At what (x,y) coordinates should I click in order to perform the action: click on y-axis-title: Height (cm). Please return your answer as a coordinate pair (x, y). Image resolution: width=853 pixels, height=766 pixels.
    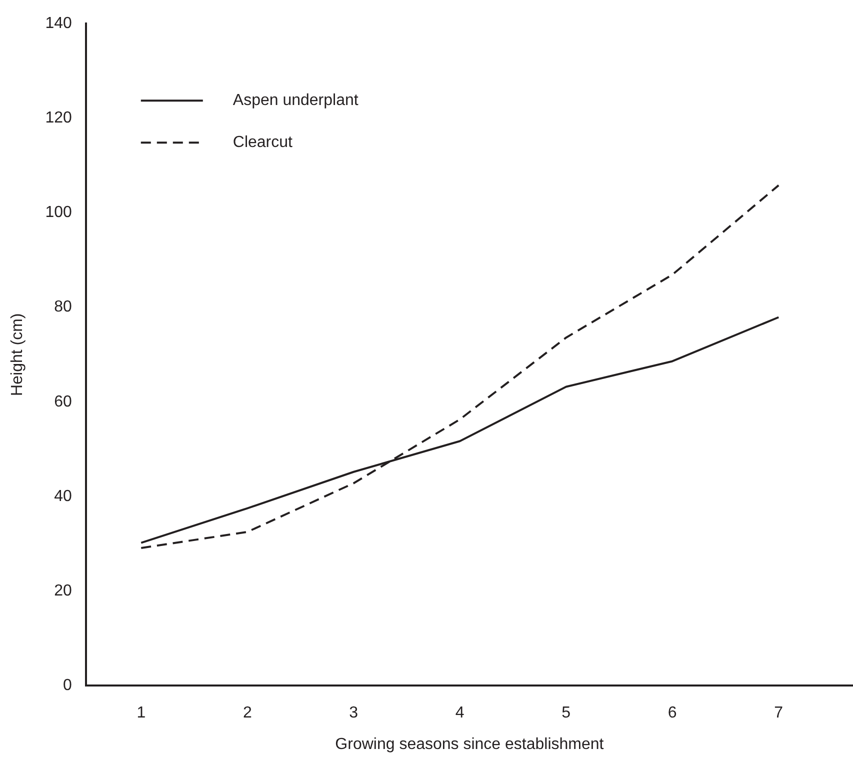
    Looking at the image, I should click on (17, 354).